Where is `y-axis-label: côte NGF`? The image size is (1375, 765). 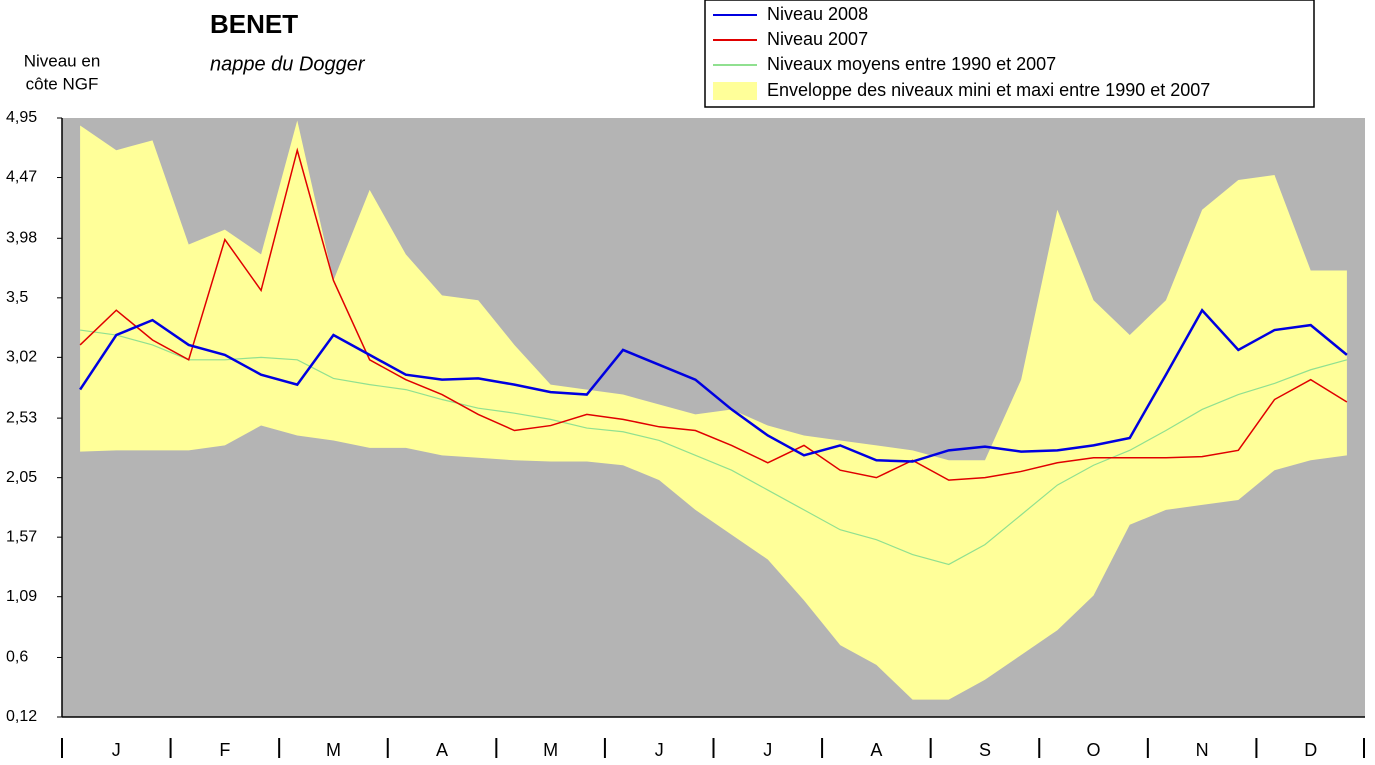 y-axis-label: côte NGF is located at coordinates (62, 83).